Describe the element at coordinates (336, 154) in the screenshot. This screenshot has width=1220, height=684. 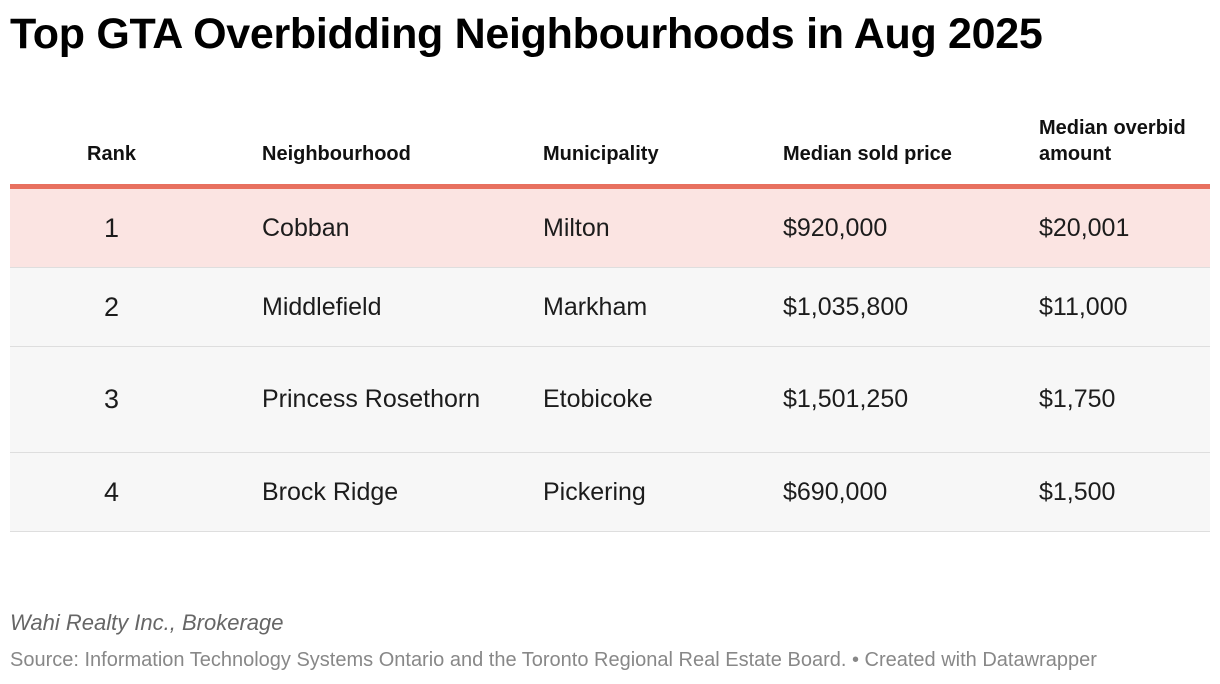
I see `column-header-neighbourhood: Neighbourhood` at that location.